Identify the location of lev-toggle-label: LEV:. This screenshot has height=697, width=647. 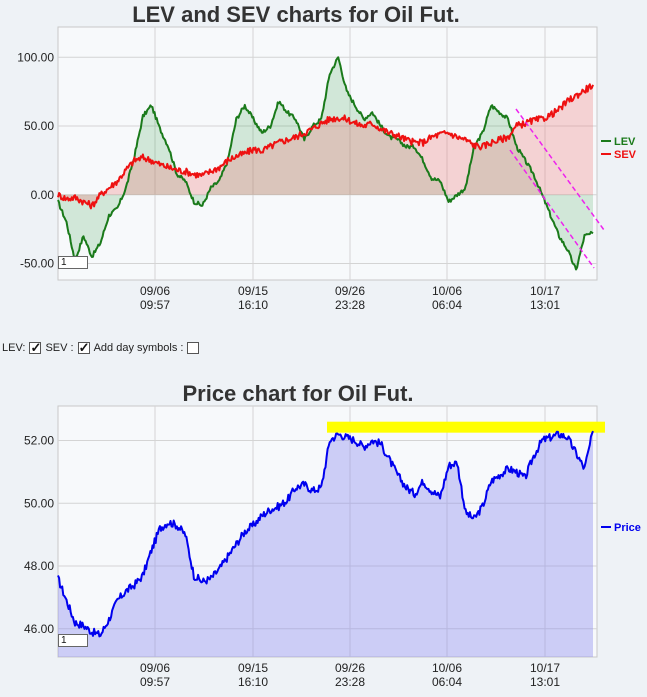
(14, 348).